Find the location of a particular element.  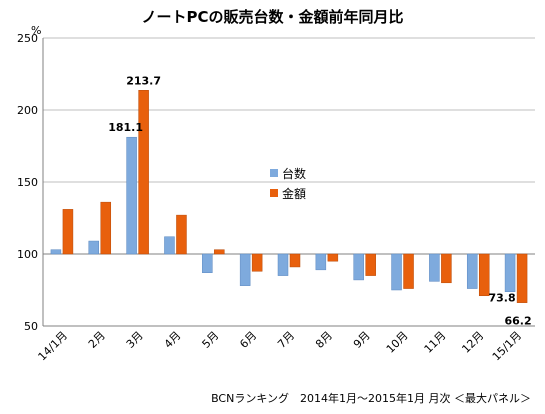

x-tick-label: 6月 is located at coordinates (248, 340).